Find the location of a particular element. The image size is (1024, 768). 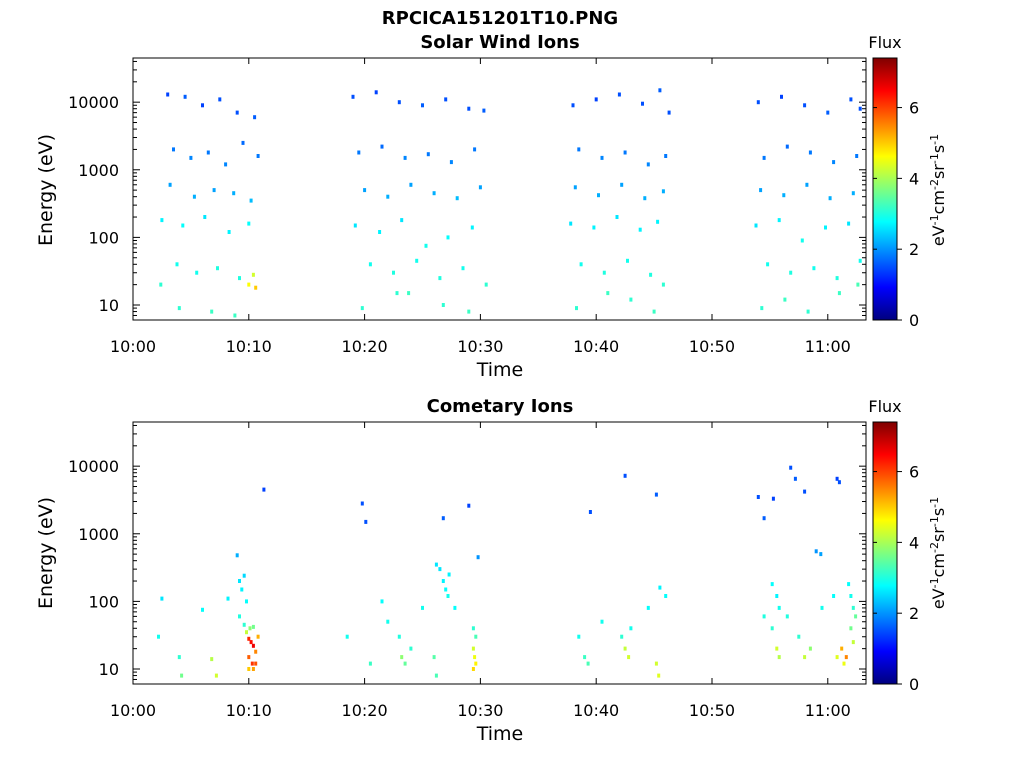

x-tick-label: 11:00 is located at coordinates (828, 710).